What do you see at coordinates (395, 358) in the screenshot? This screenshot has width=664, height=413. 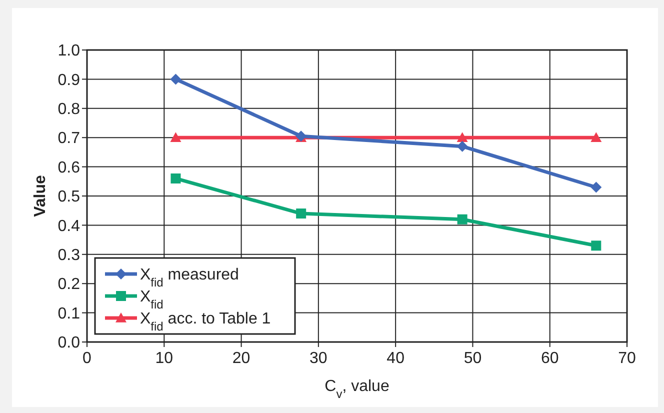 I see `x-tick-label: 40` at bounding box center [395, 358].